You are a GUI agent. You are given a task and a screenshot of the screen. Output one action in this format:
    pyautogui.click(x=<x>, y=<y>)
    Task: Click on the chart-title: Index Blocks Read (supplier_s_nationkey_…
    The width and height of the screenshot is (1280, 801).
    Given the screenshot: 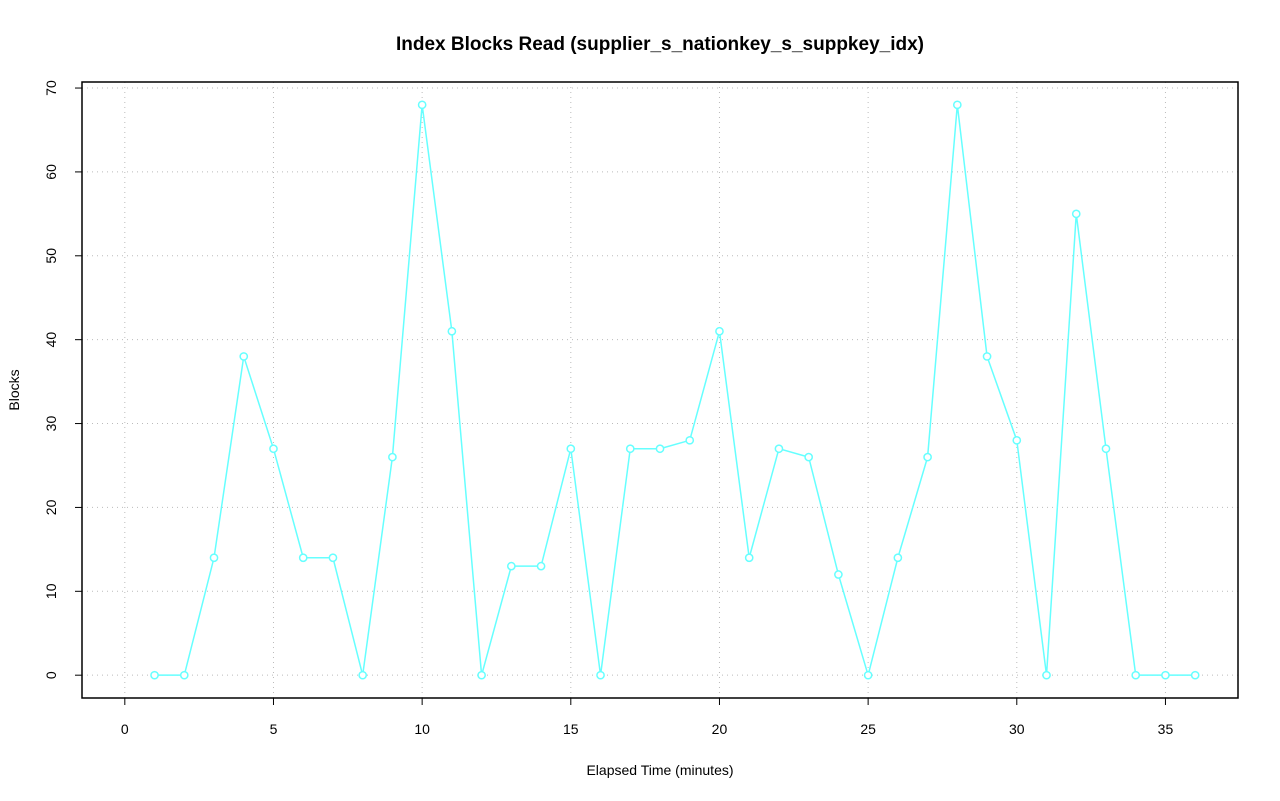 What is the action you would take?
    pyautogui.click(x=660, y=44)
    